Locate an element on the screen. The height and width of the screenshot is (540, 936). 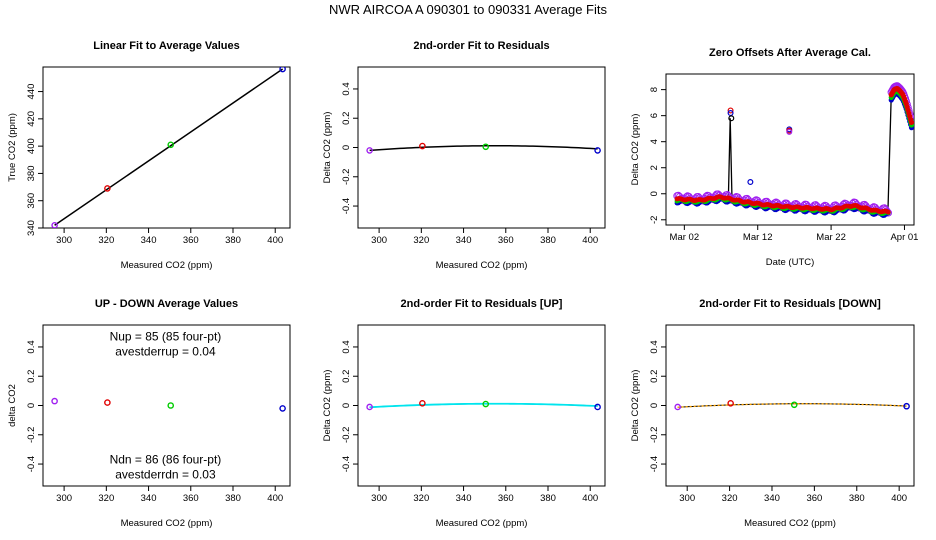
y-tick-label: 6 is located at coordinates (654, 115).